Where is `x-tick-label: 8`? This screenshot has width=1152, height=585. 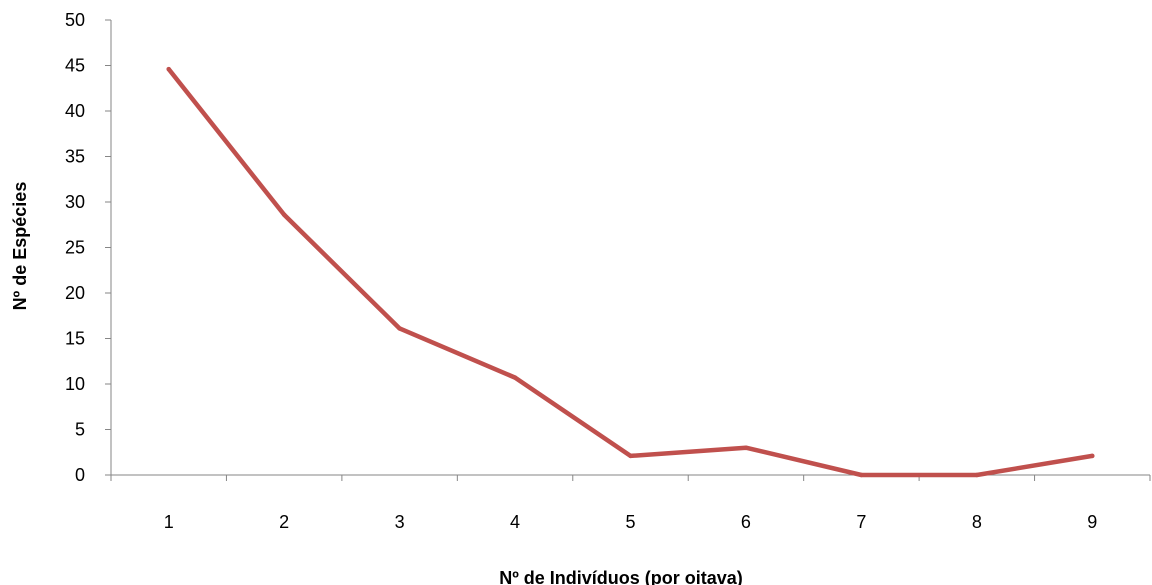 x-tick-label: 8 is located at coordinates (977, 522).